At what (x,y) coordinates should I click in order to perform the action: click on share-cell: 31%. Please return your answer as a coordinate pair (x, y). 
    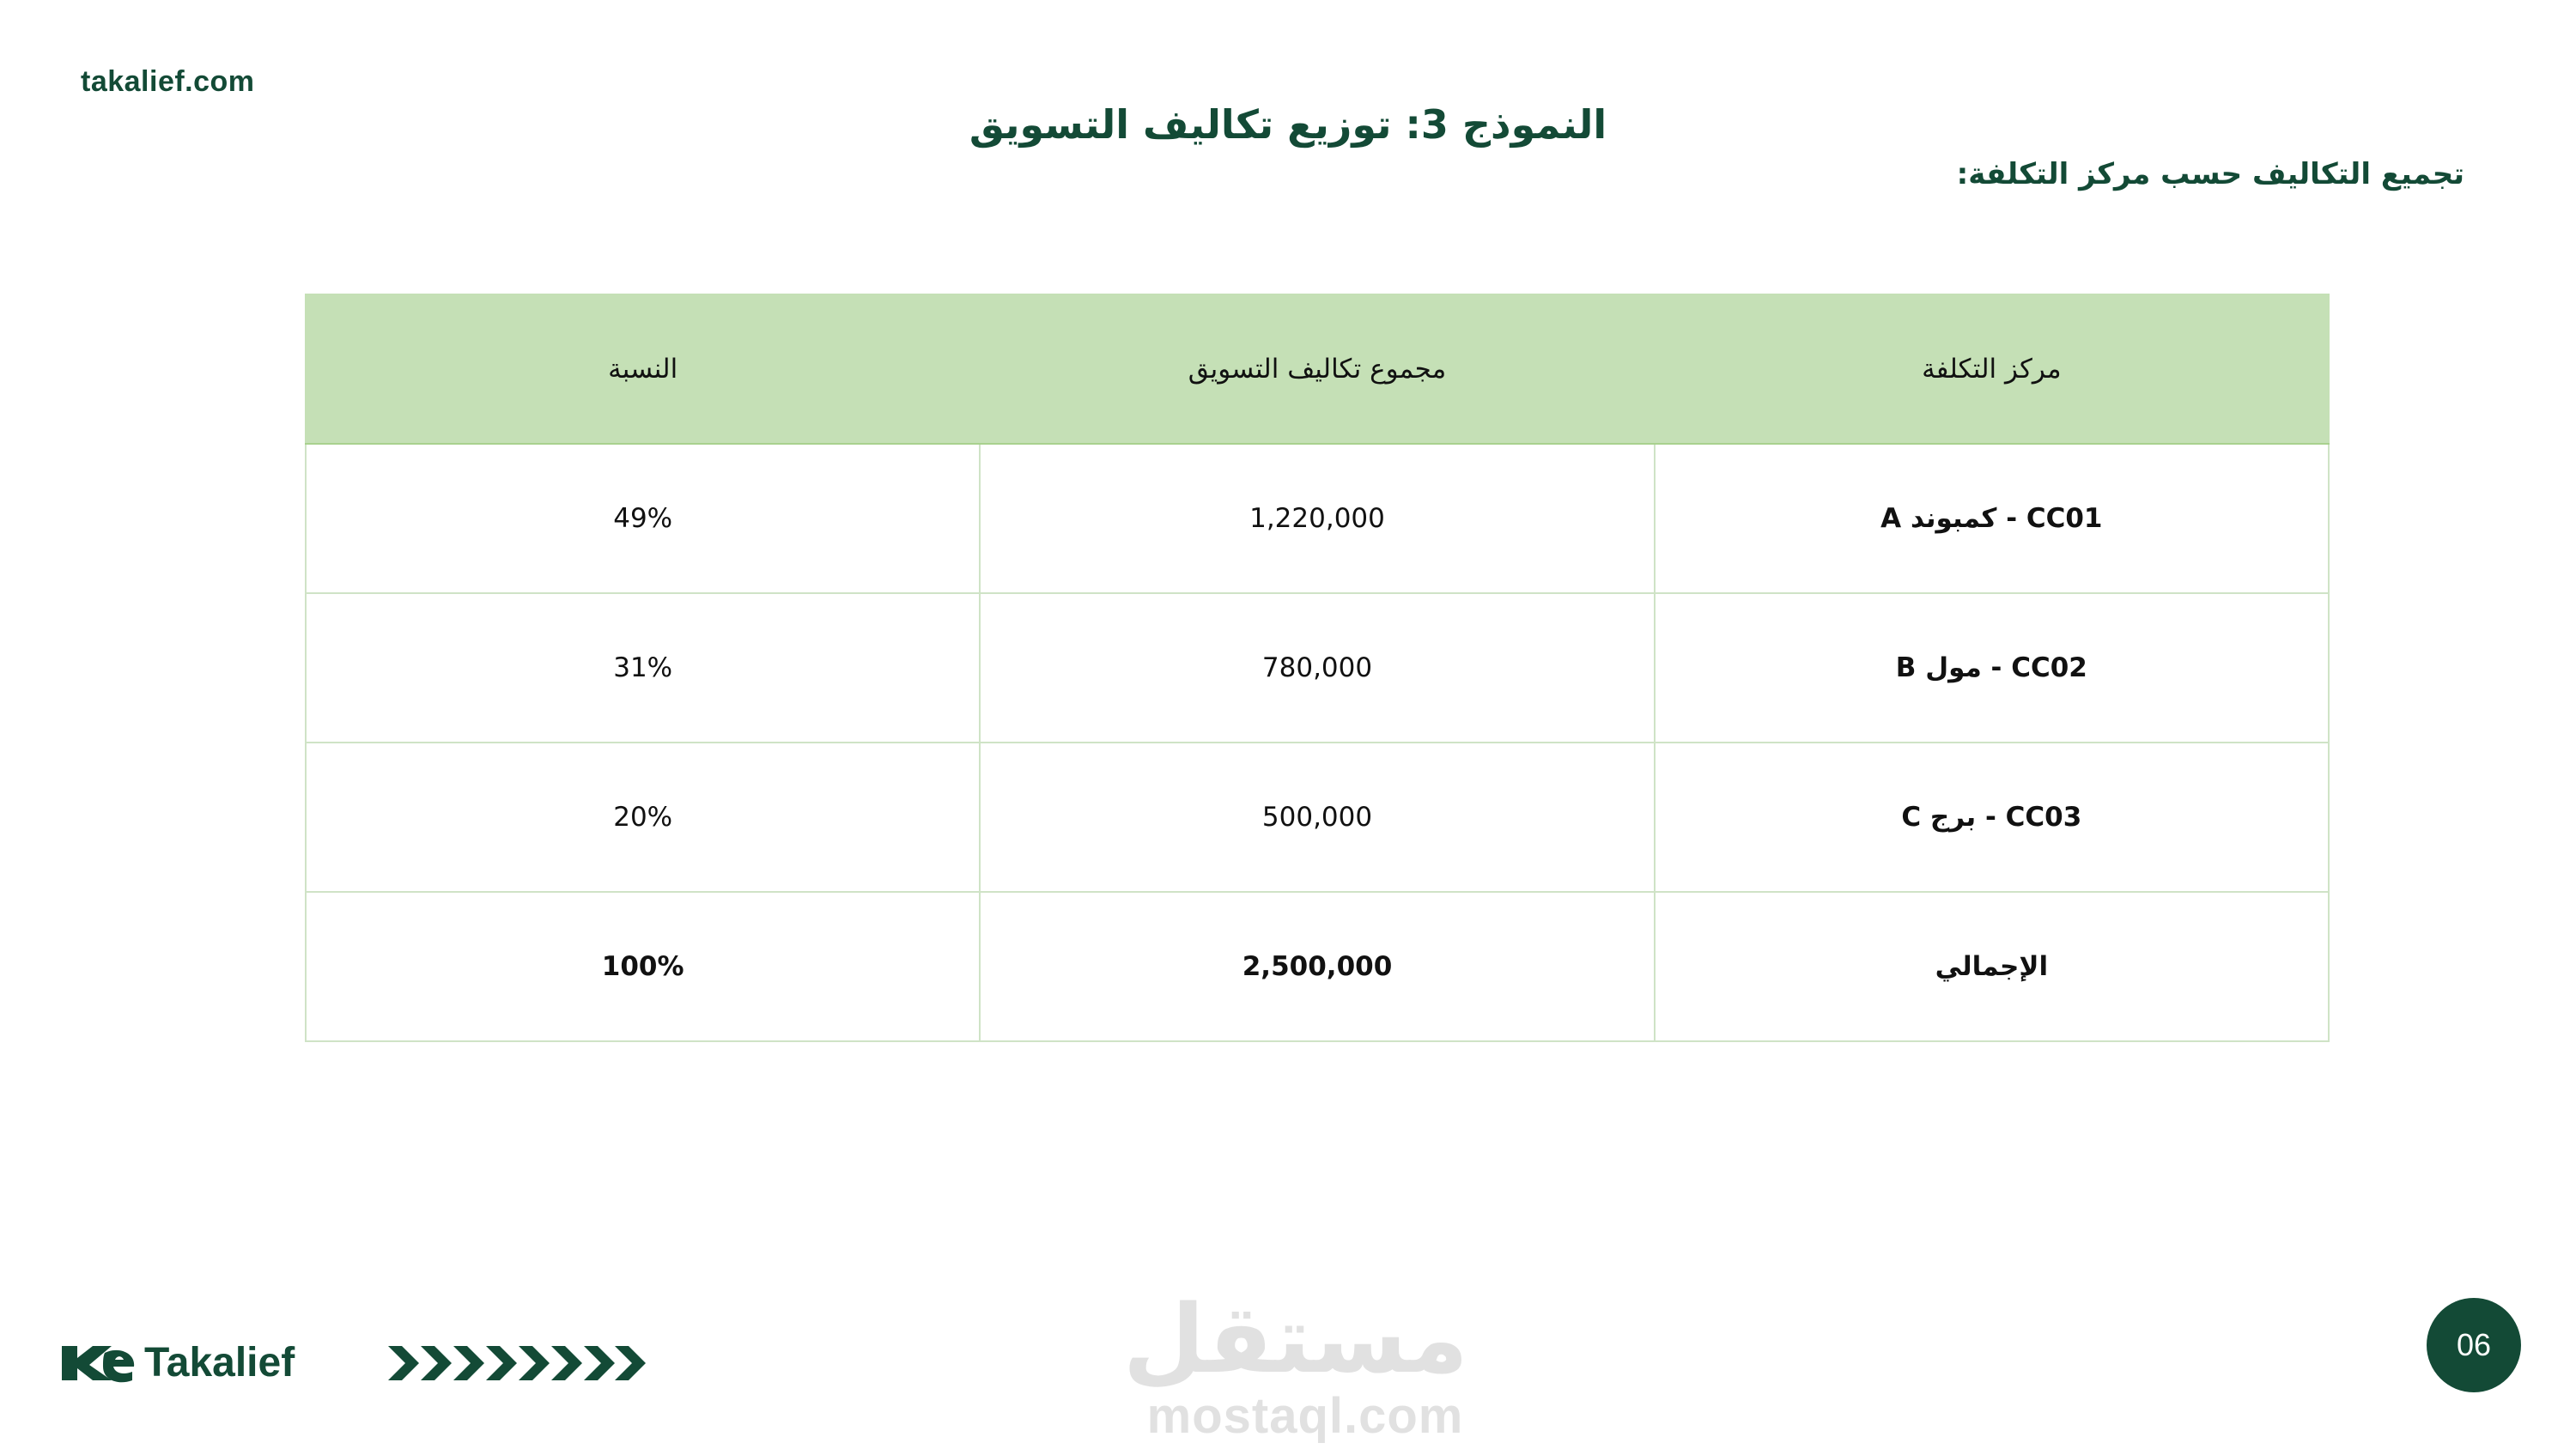
    Looking at the image, I should click on (642, 667).